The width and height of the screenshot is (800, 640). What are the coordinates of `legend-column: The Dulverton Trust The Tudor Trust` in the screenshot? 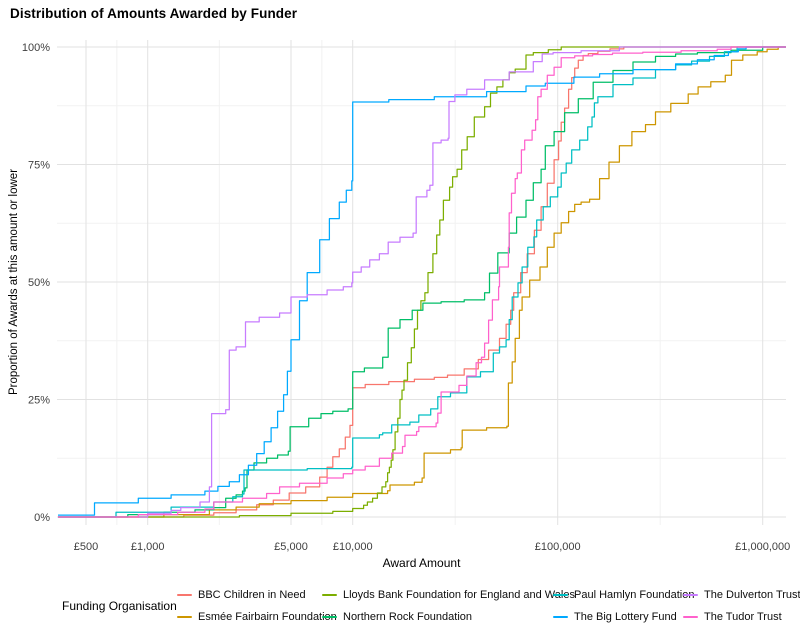 It's located at (741, 606).